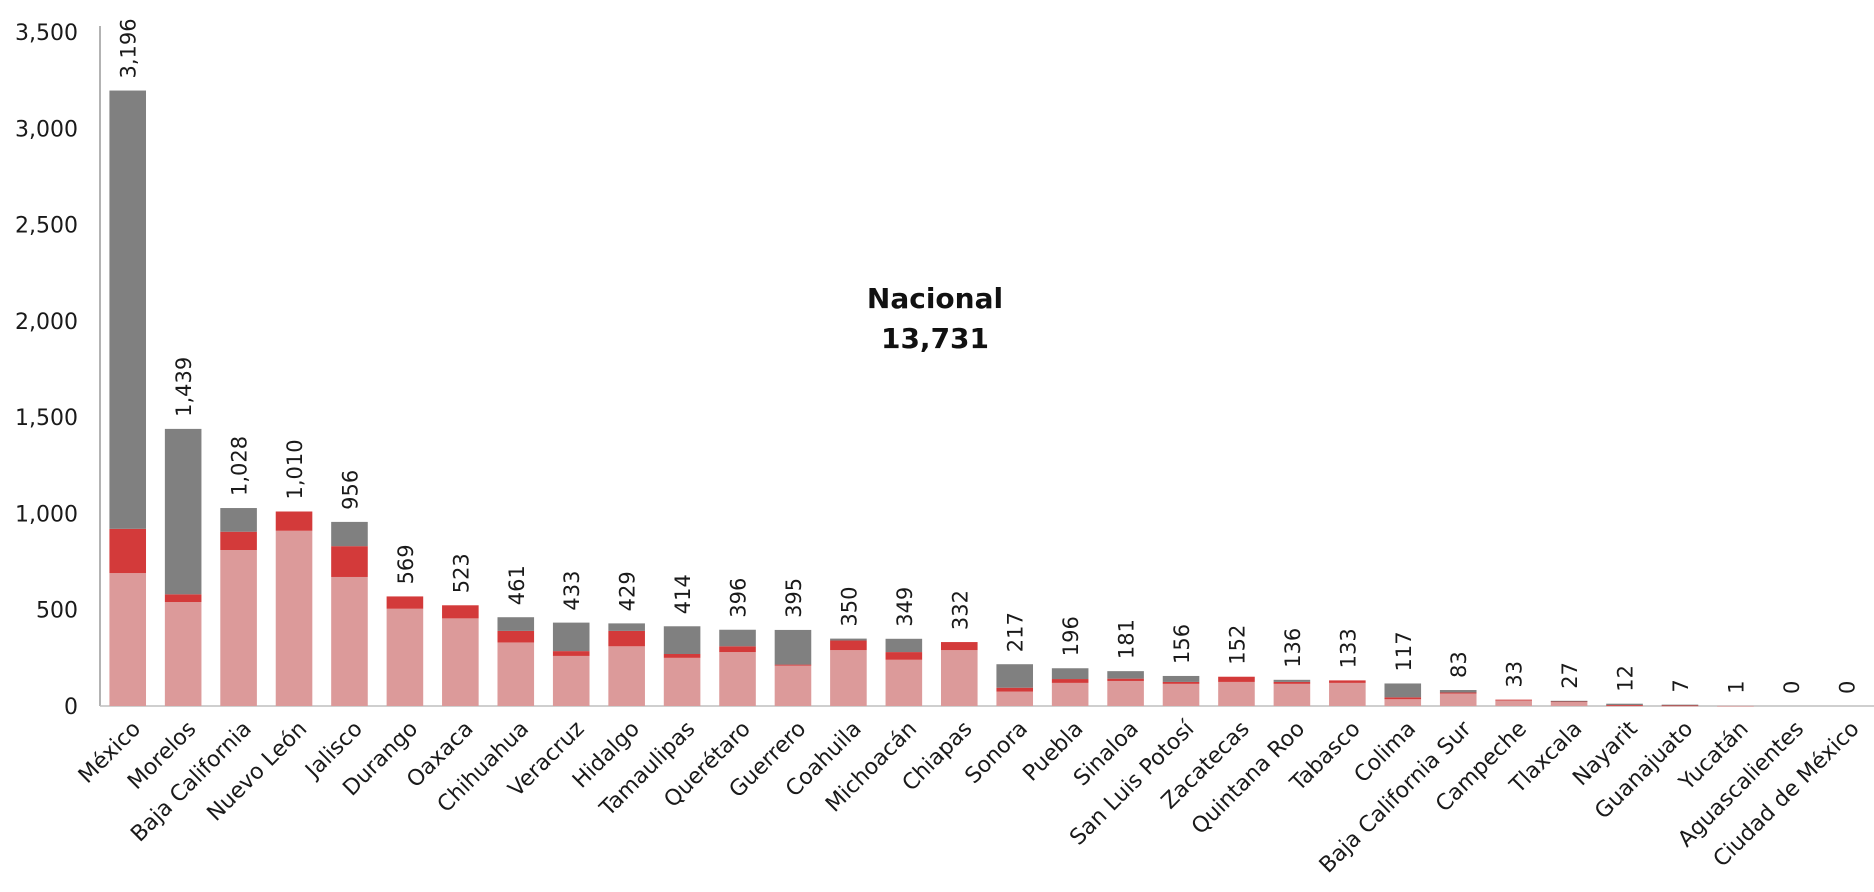  What do you see at coordinates (1293, 648) in the screenshot?
I see `data-label: 136` at bounding box center [1293, 648].